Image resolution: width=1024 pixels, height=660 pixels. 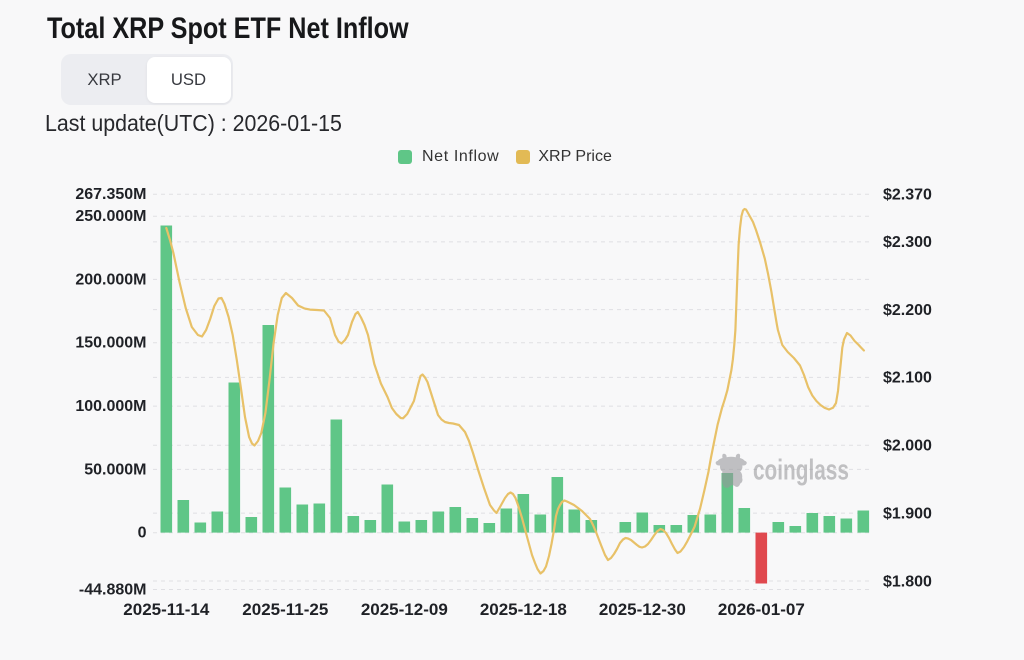 What do you see at coordinates (285, 609) in the screenshot?
I see `svg-text: 2025-11-25` at bounding box center [285, 609].